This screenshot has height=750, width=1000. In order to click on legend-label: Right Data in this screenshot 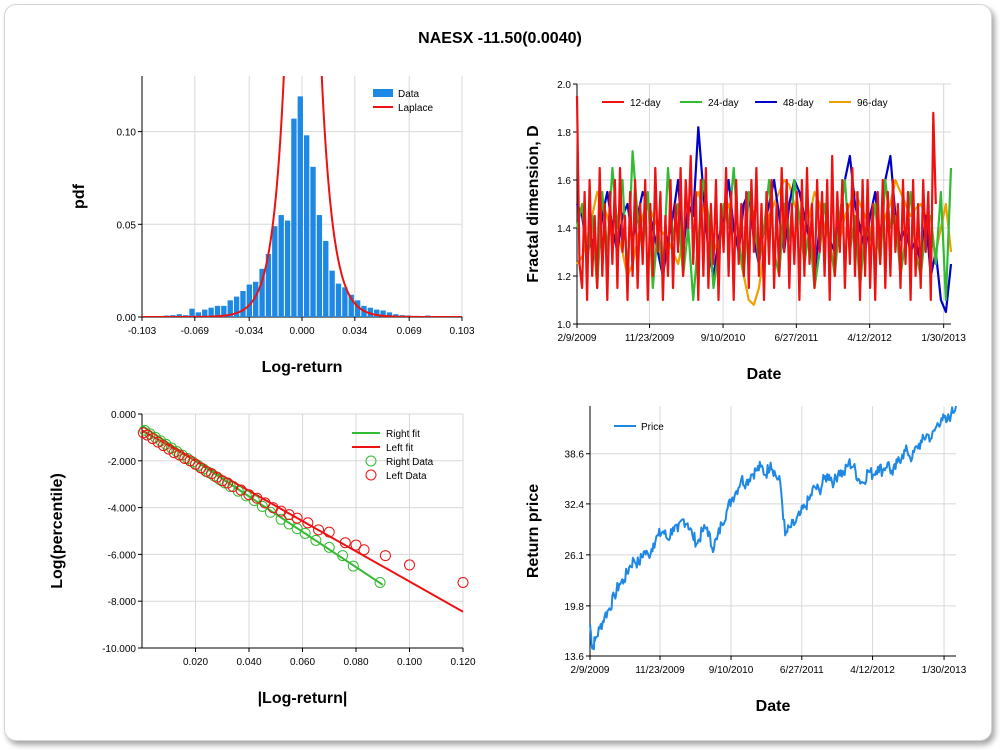, I will do `click(410, 462)`.